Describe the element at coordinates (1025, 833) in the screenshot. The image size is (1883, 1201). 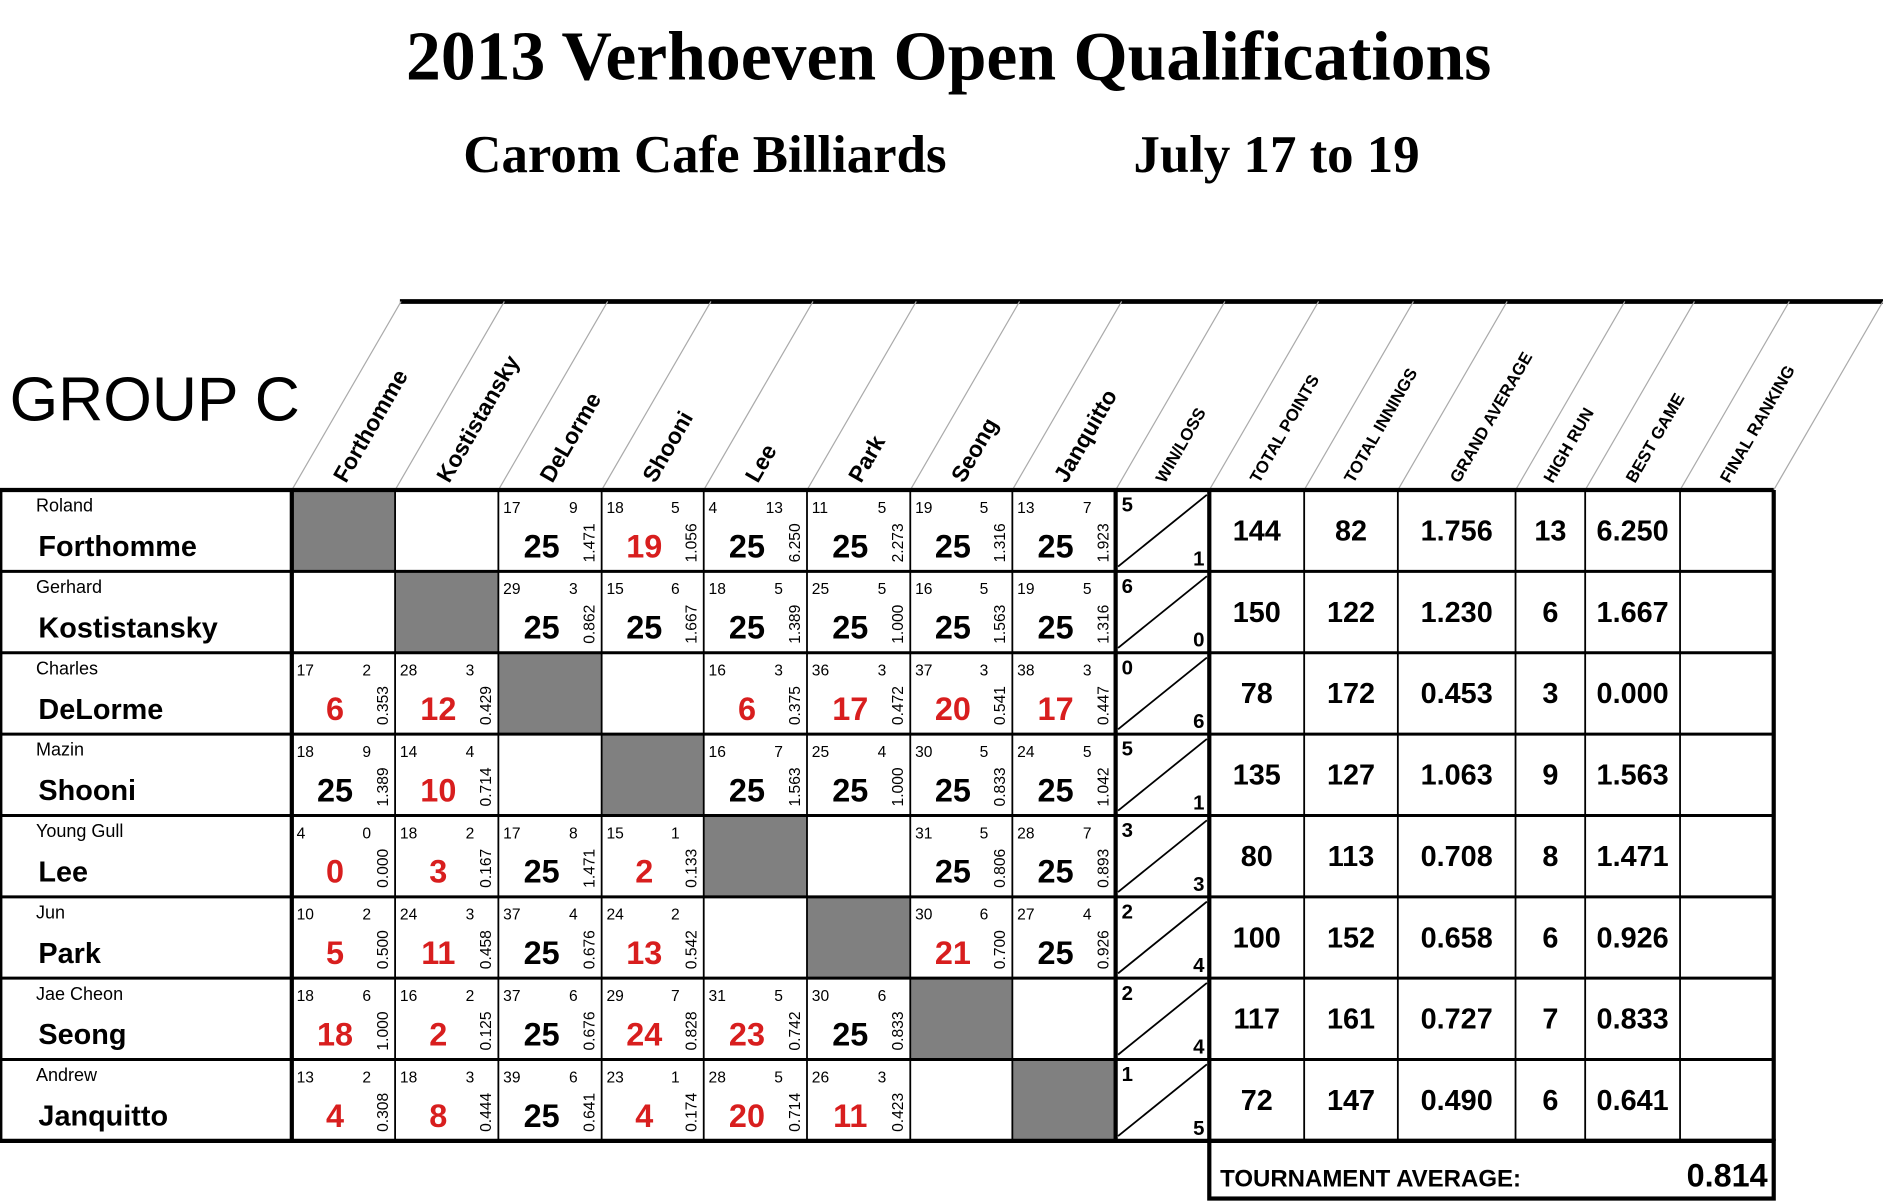
I see `innings: 28` at that location.